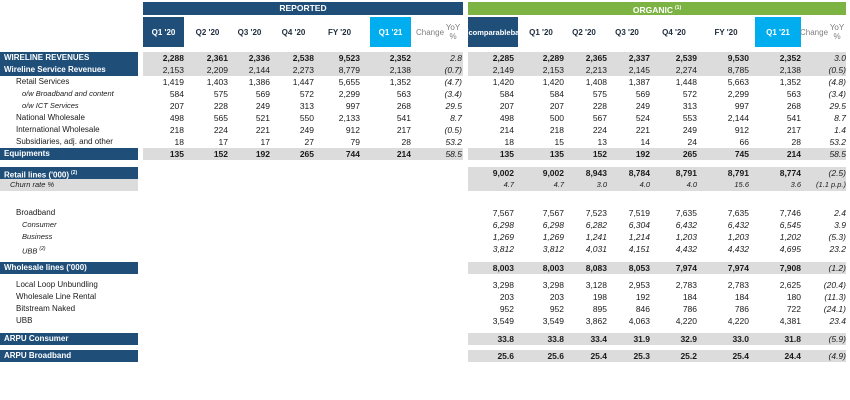 Image resolution: width=850 pixels, height=400 pixels. What do you see at coordinates (556, 94) in the screenshot?
I see `organic-value: 584` at bounding box center [556, 94].